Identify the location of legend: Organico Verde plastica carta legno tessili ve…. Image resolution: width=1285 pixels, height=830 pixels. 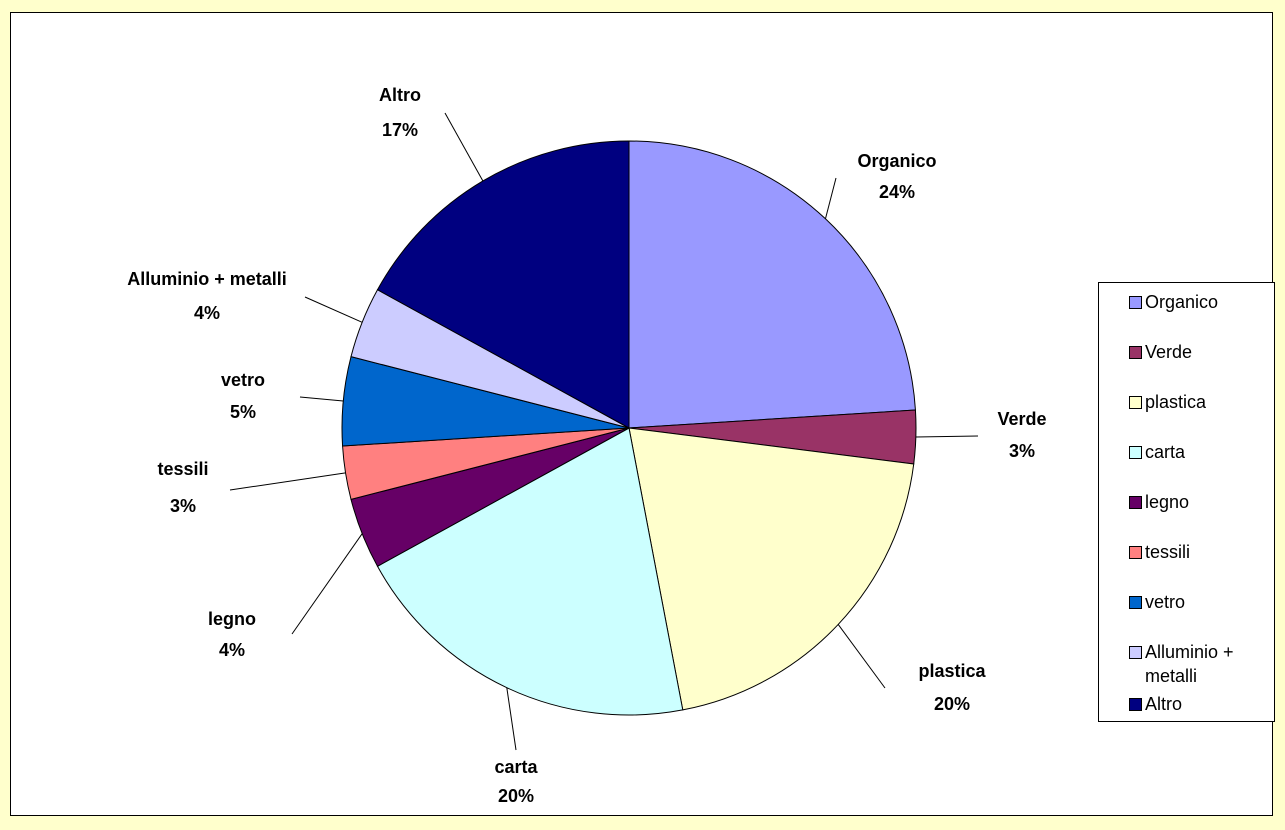
(1186, 502).